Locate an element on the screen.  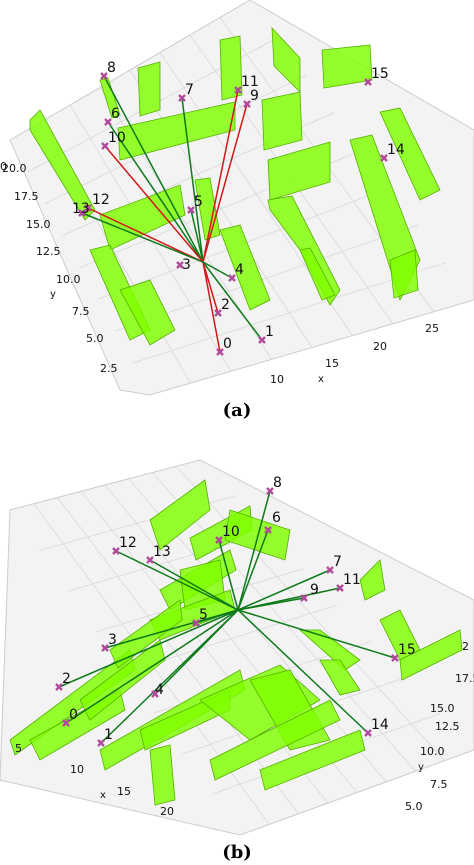
point-label-15: 15 is located at coordinates (380, 74).